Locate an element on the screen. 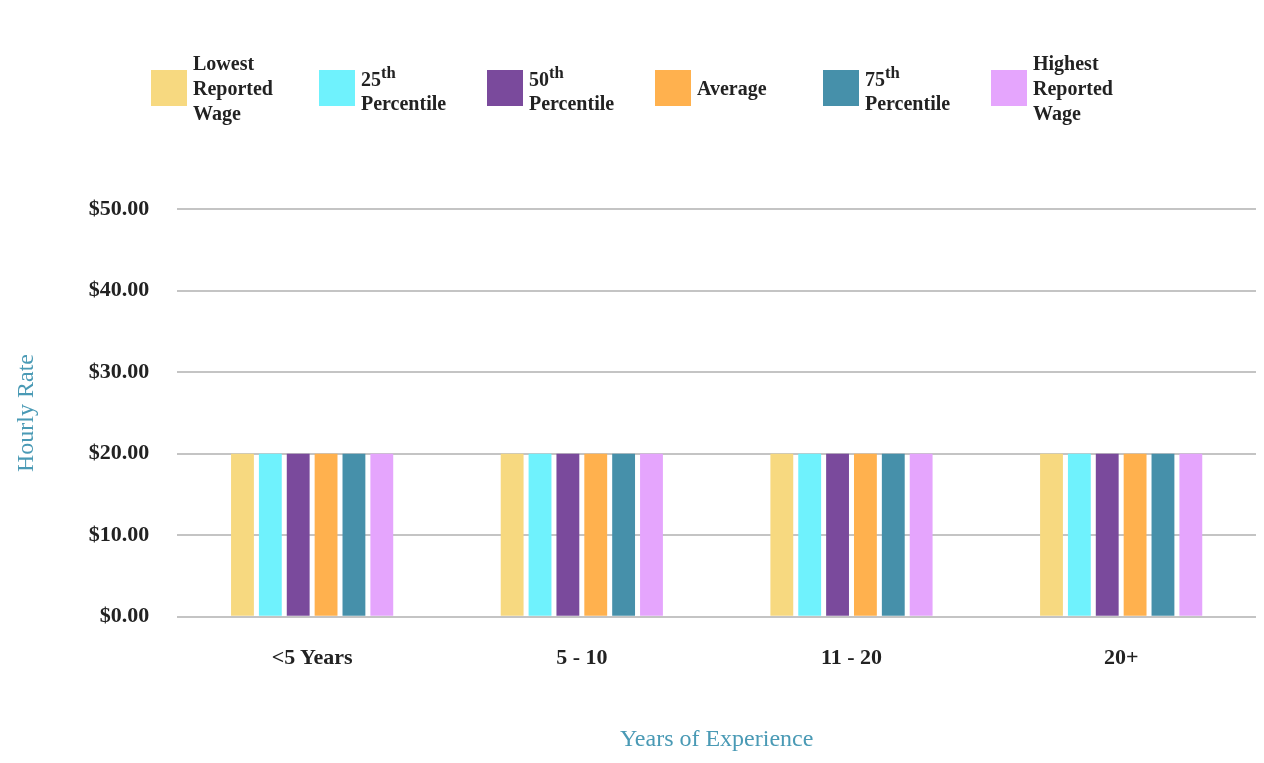 The image size is (1264, 763). legend-label: Average is located at coordinates (732, 88).